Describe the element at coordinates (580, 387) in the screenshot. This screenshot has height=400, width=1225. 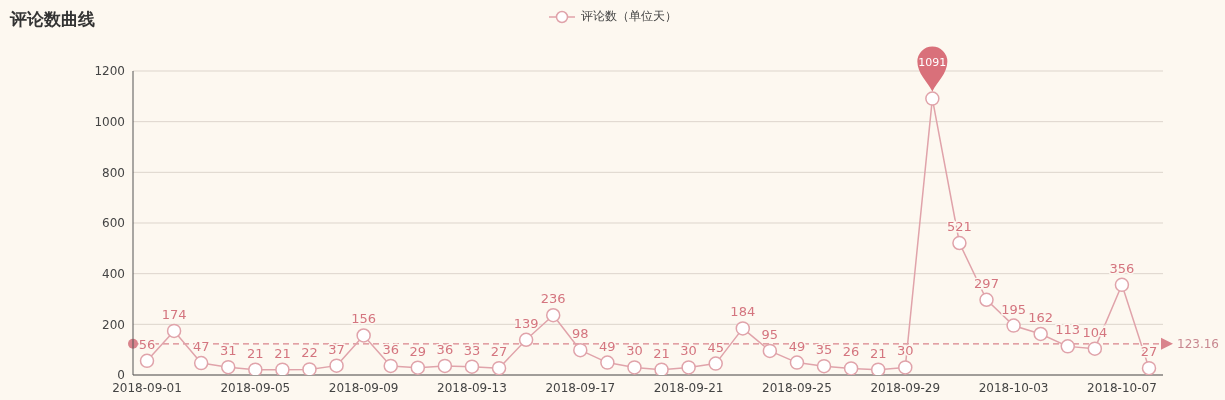
I see `x-tick-label: 2018-09-17` at that location.